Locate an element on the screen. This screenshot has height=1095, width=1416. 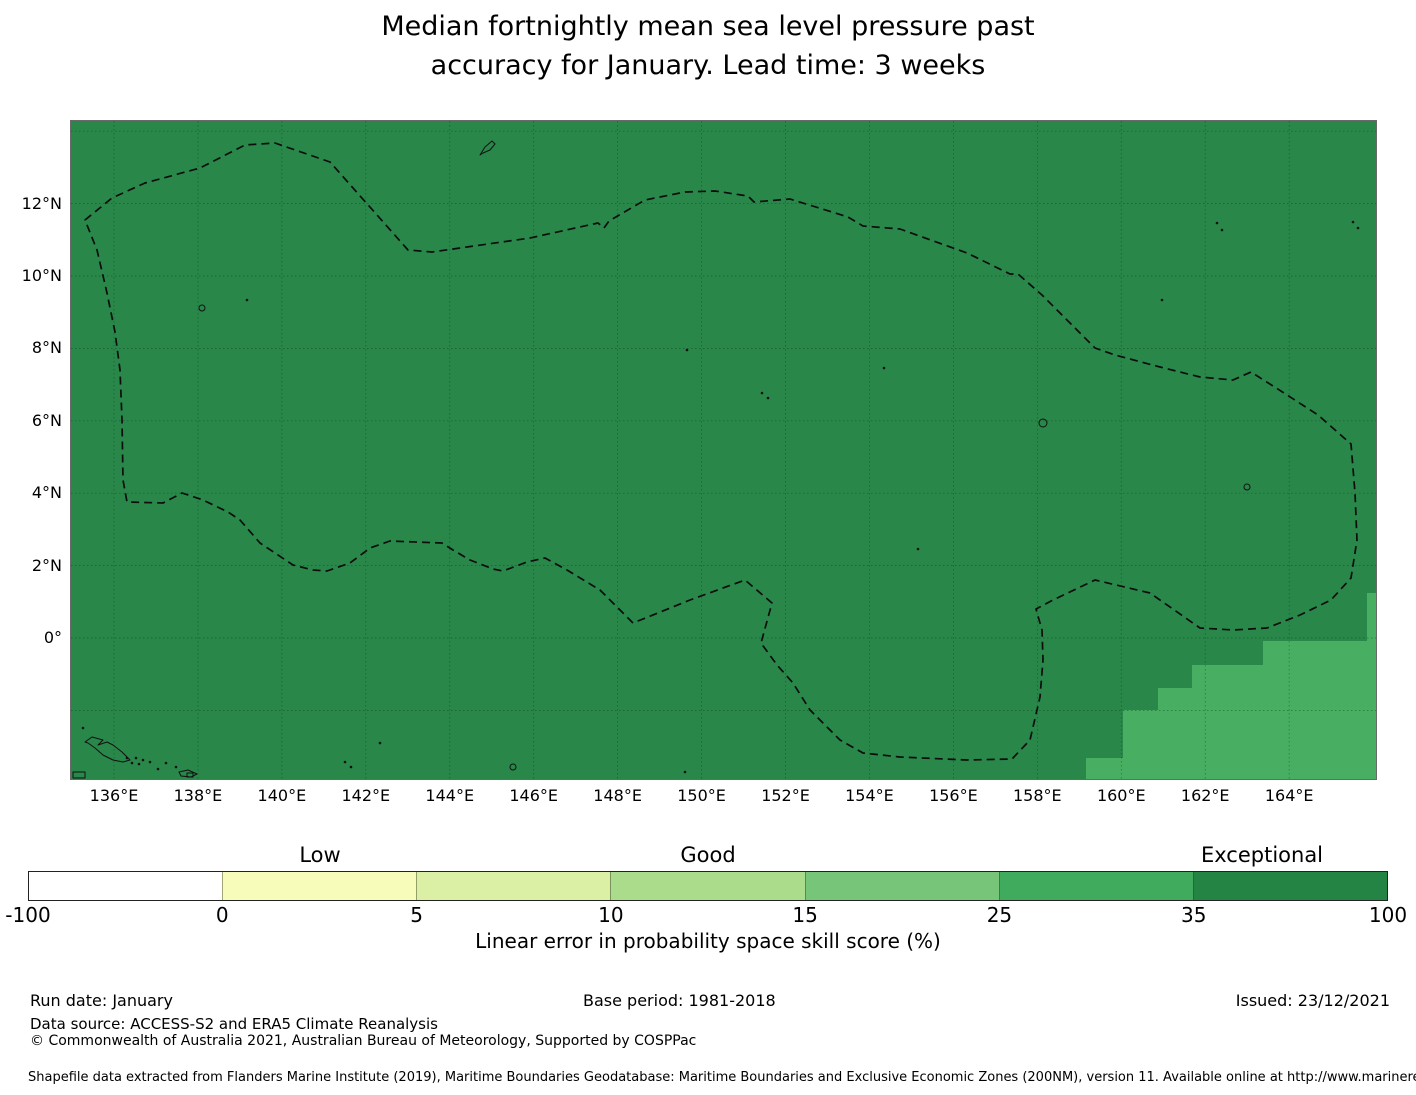
x-tick-label: 136°E is located at coordinates (114, 795).